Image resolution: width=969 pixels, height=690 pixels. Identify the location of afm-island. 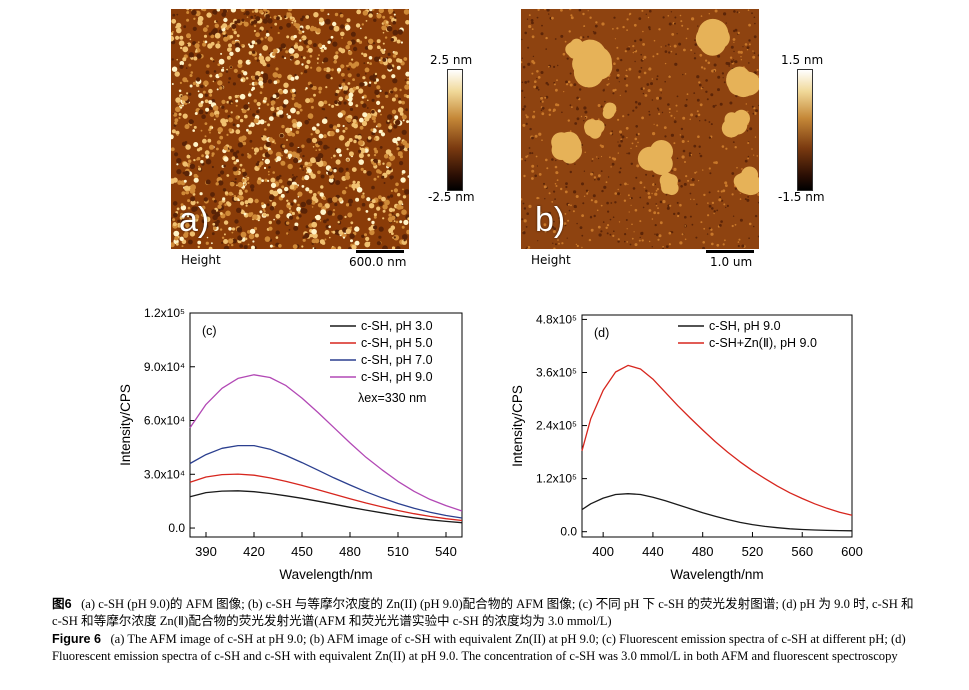
(566, 147).